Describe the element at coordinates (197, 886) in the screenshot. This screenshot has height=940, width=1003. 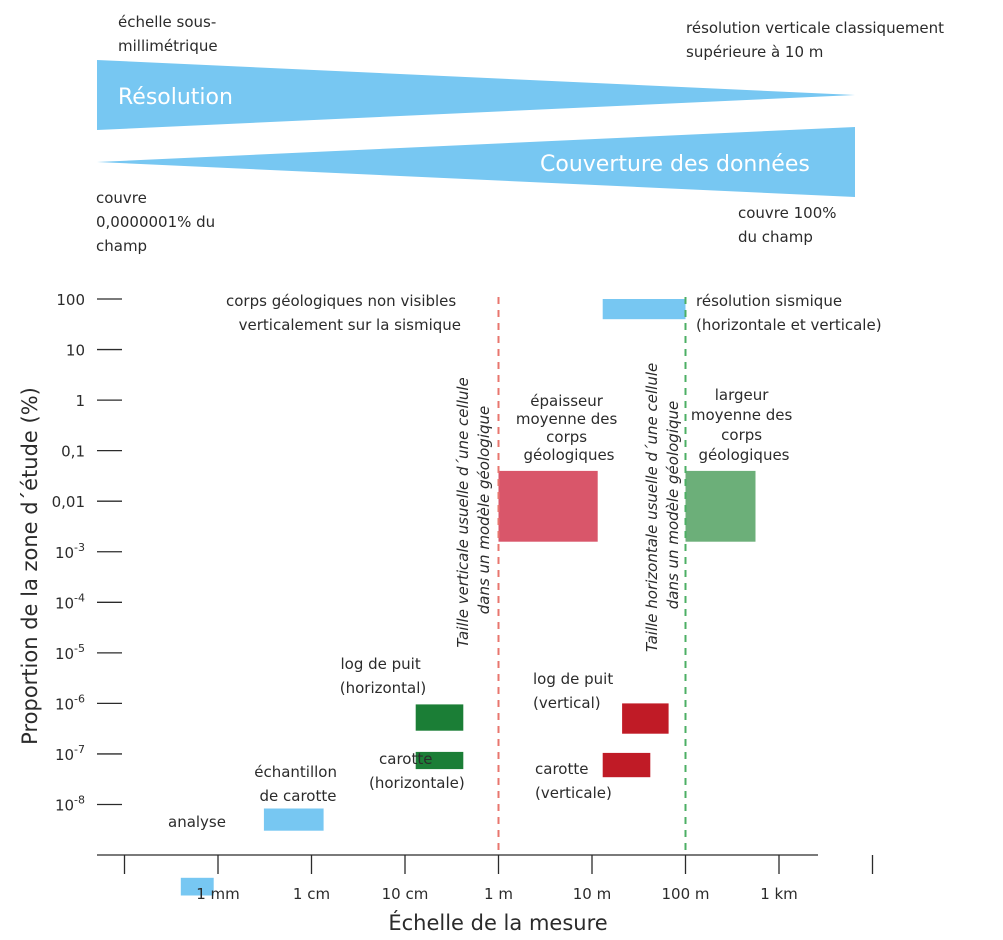
I see `box-analyse` at that location.